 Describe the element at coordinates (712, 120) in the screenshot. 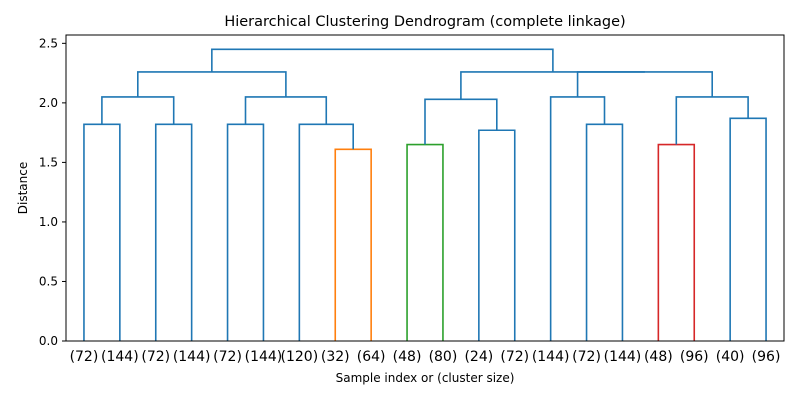

I see `dendrogram-link-m16` at that location.